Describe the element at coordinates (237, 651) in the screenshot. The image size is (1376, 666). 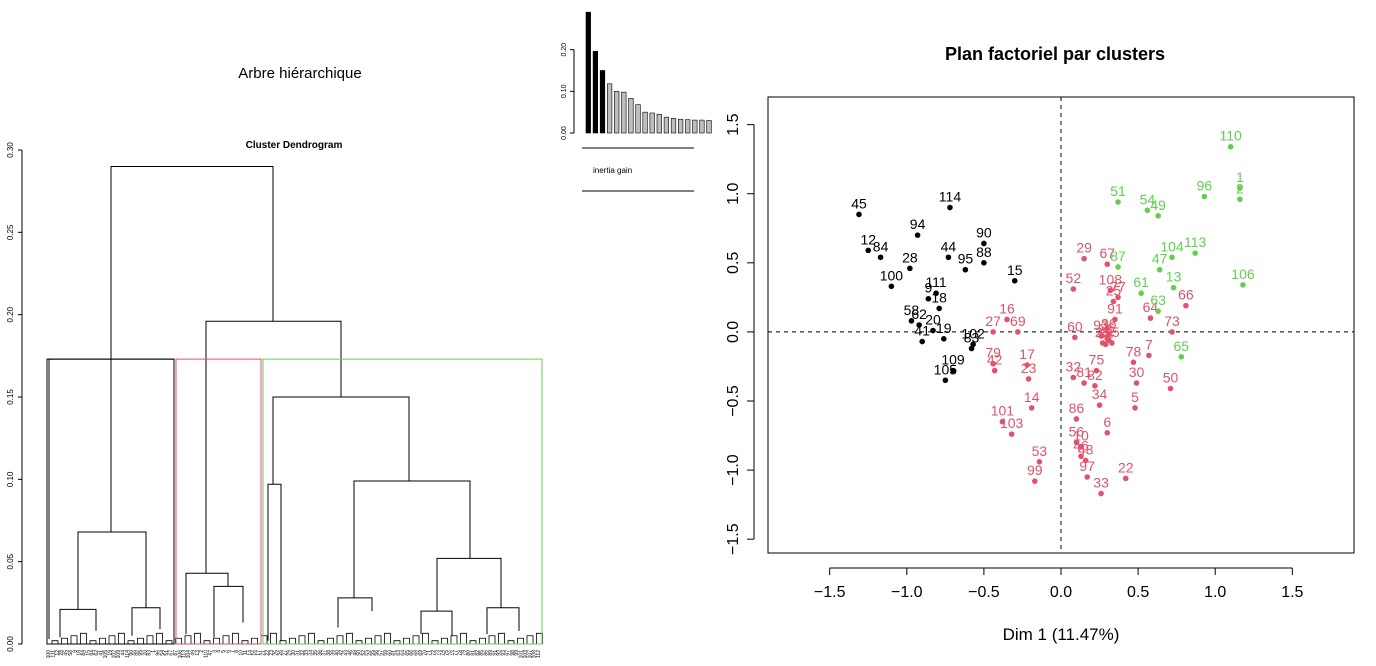
I see `leaf-label: 8` at that location.